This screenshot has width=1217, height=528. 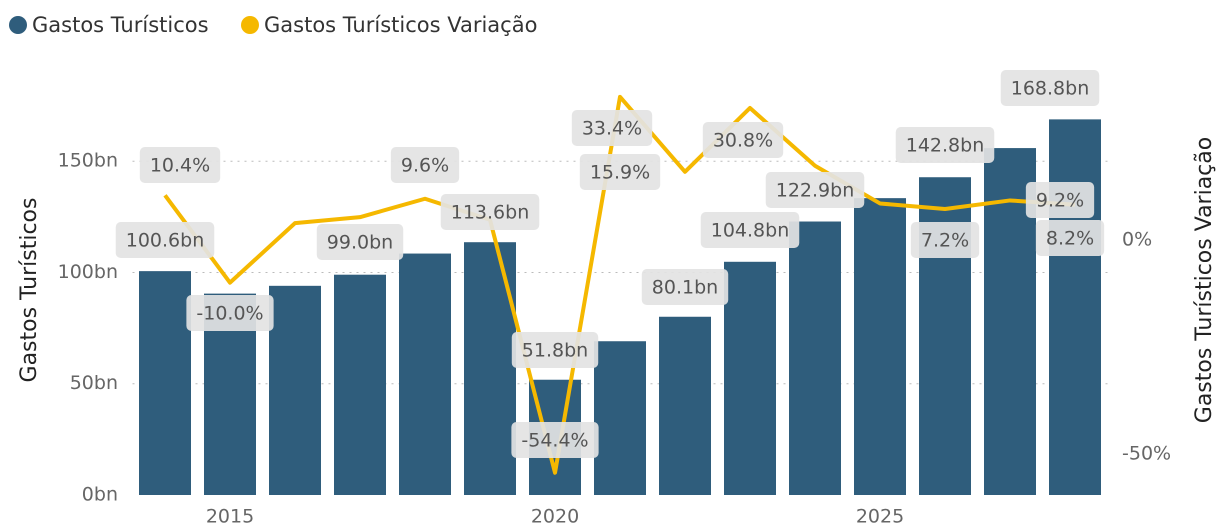 I want to click on data-label: 9.2%, so click(x=1060, y=200).